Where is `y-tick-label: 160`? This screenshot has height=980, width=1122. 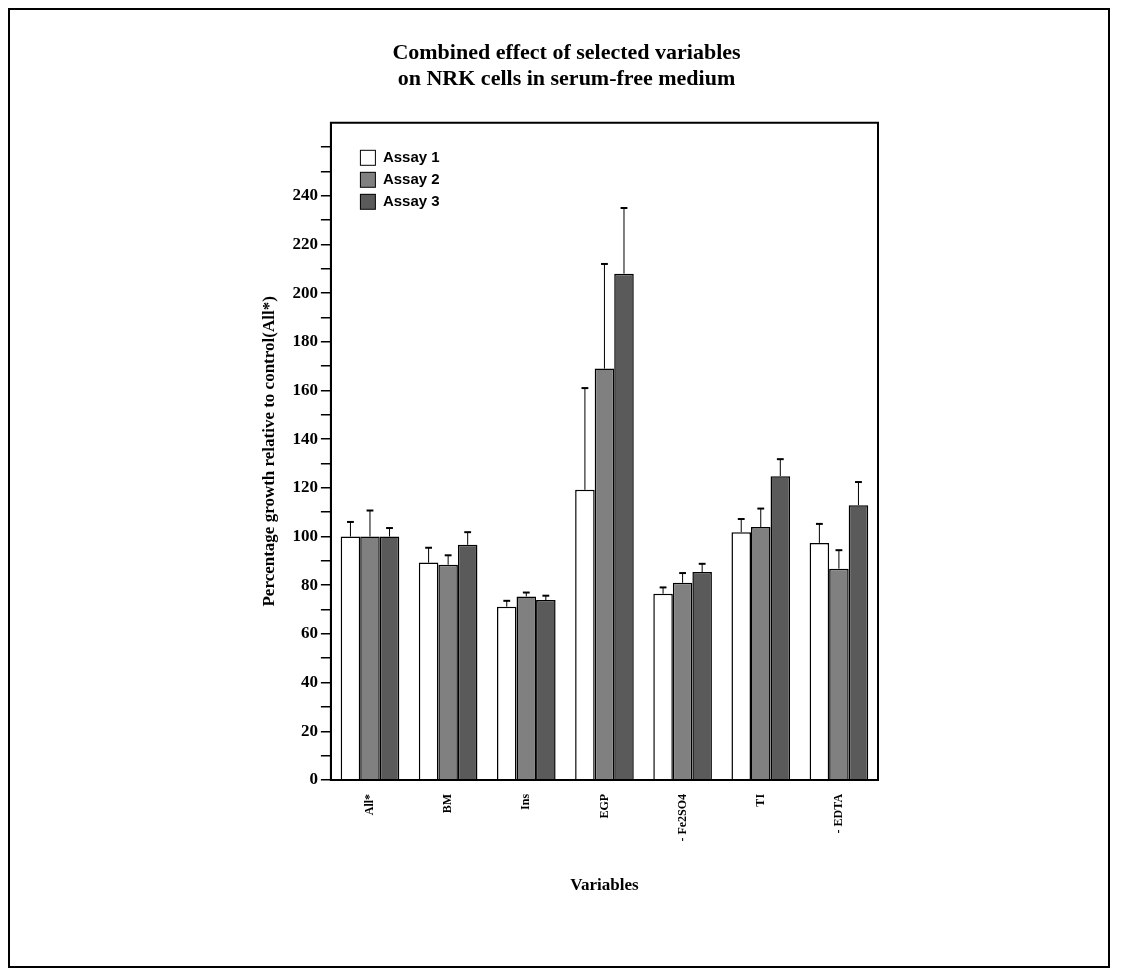
y-tick-label: 160 is located at coordinates (305, 389).